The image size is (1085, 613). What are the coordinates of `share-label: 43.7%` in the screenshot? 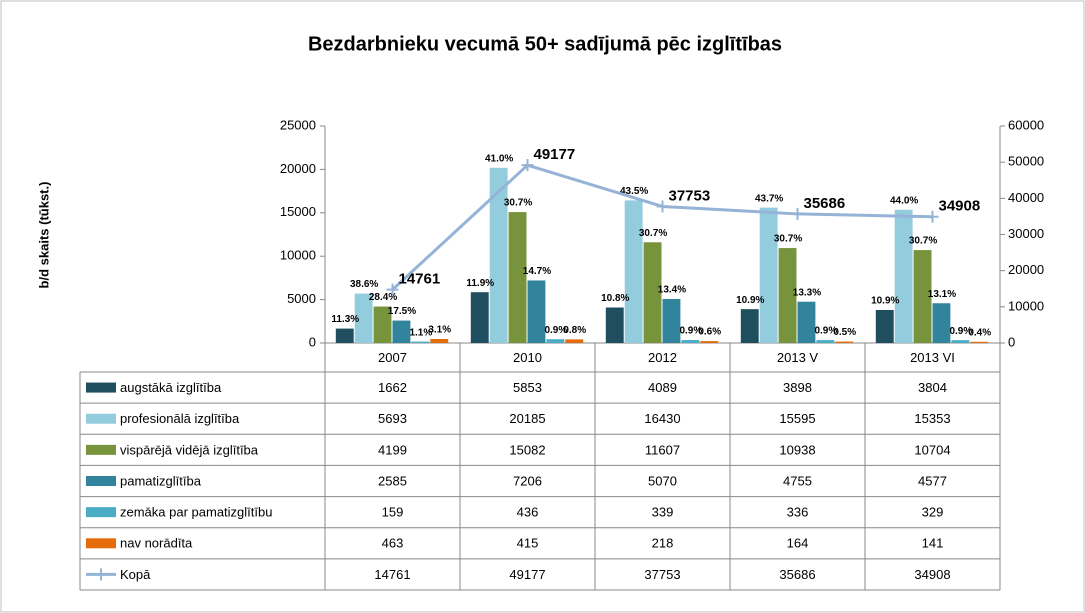 It's located at (769, 198).